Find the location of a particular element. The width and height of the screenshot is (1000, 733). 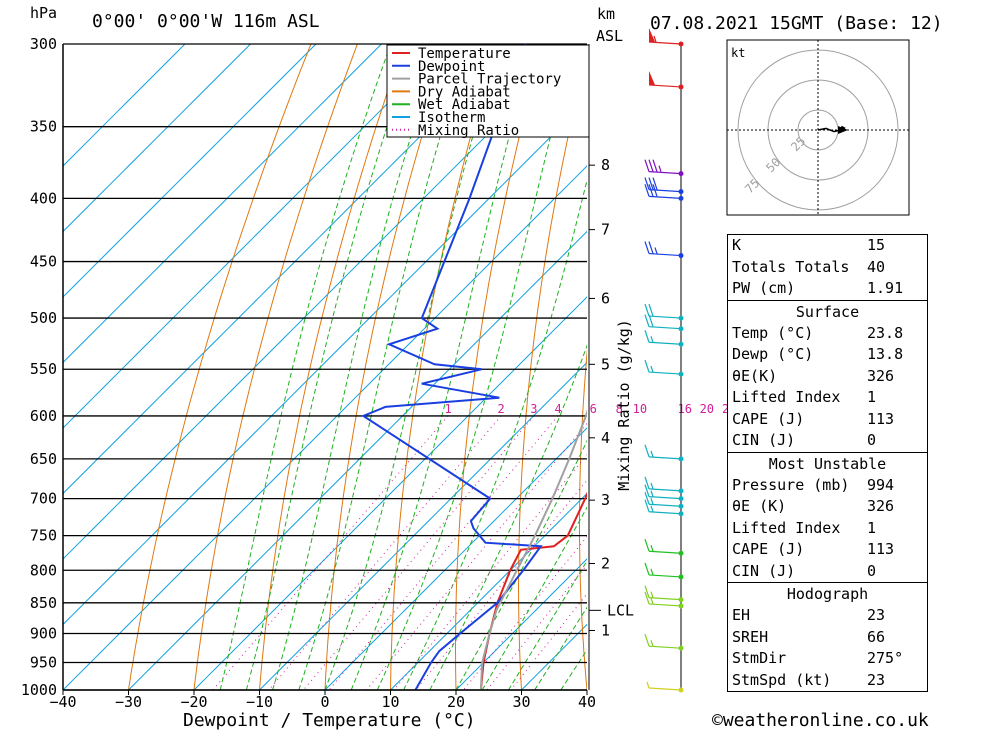

km-unit-label: km is located at coordinates (606, 14).